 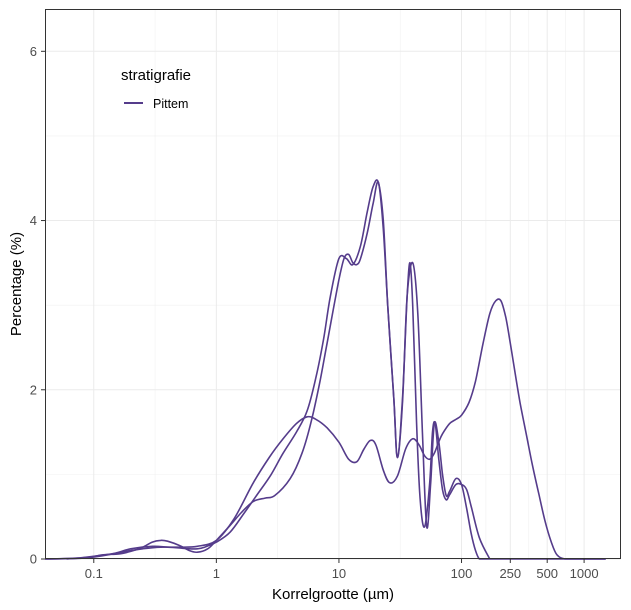 I want to click on legend: stratigrafie Pittem, so click(x=156, y=89).